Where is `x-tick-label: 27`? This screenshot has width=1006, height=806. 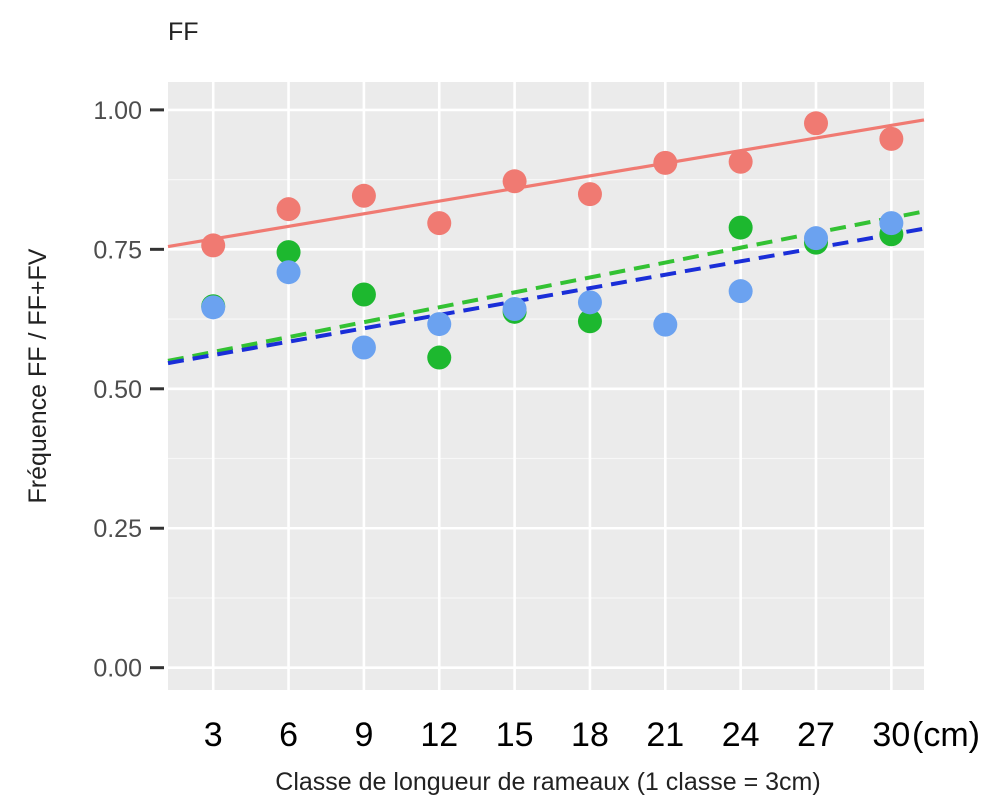
x-tick-label: 27 is located at coordinates (816, 735).